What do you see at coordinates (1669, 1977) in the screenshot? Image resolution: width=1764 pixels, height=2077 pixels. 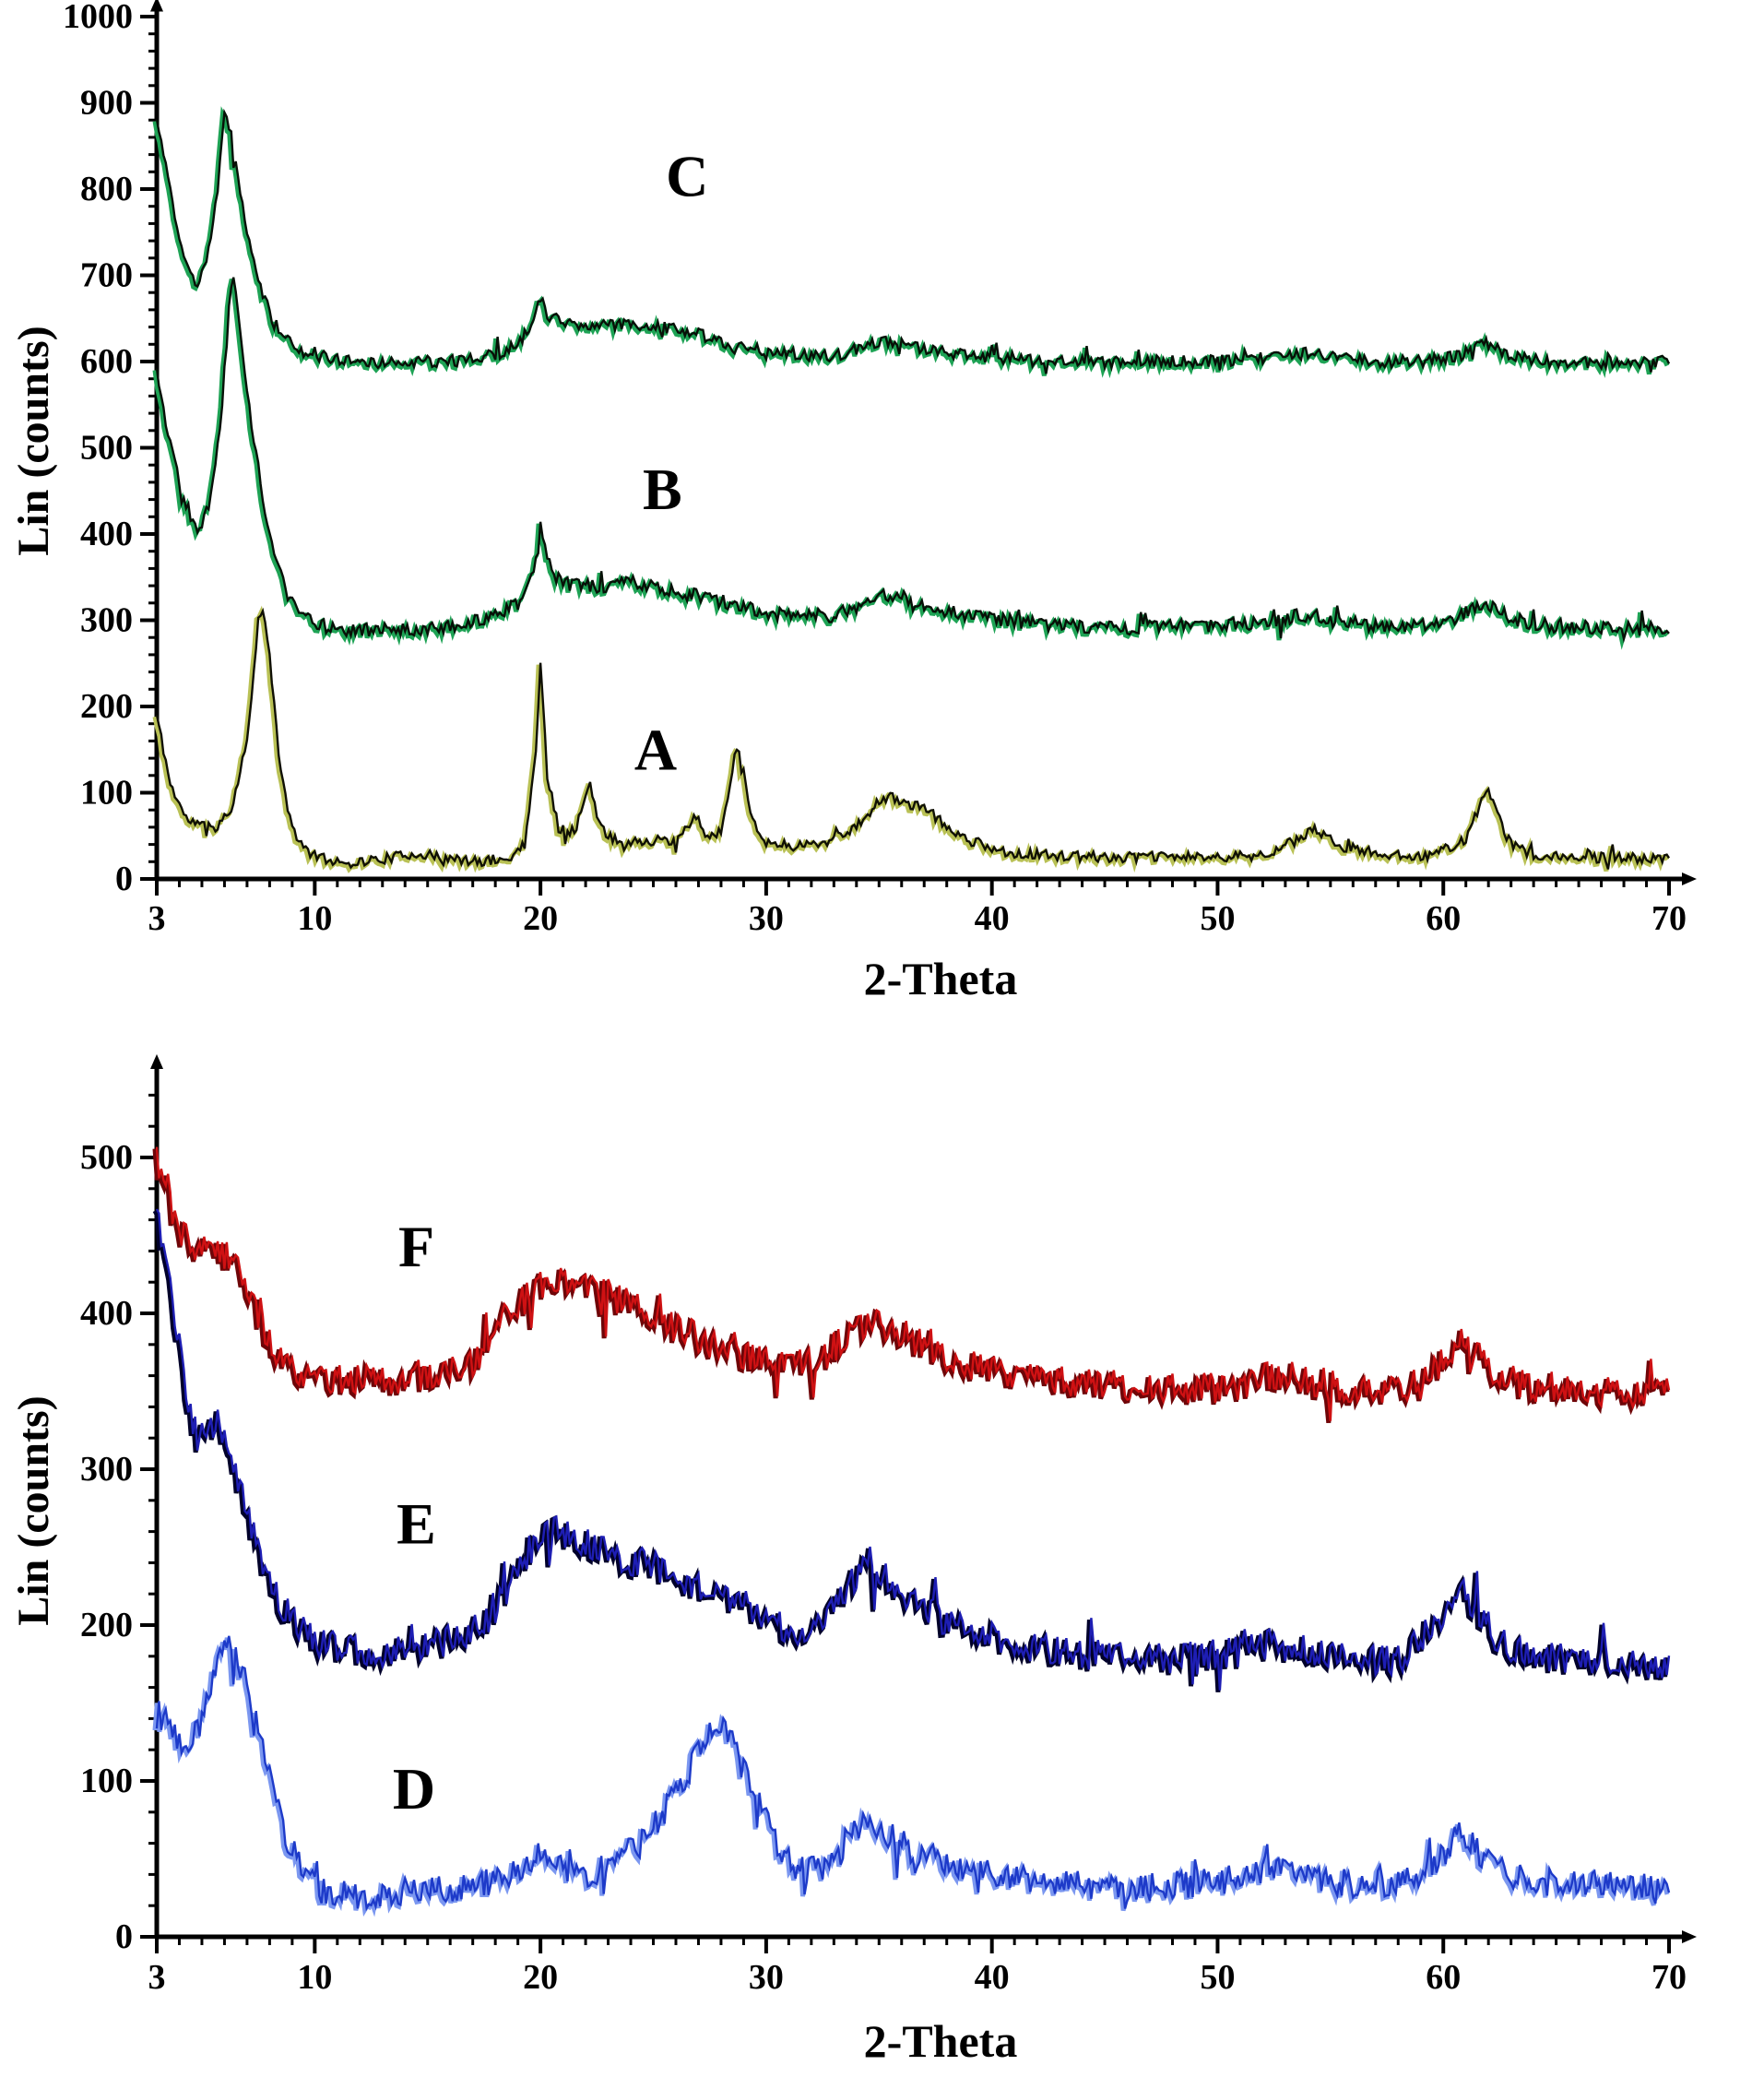 I see `x-tick-label-bottom: 70` at bounding box center [1669, 1977].